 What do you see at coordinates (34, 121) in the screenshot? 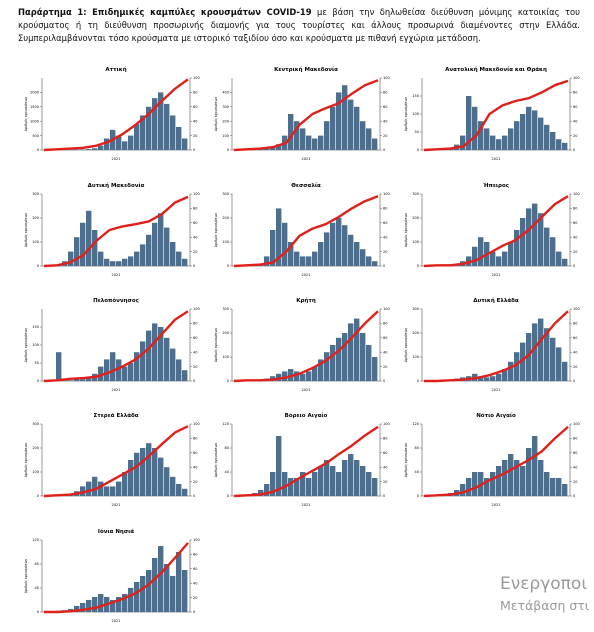
I see `y-tick-label: 1000` at bounding box center [34, 121].